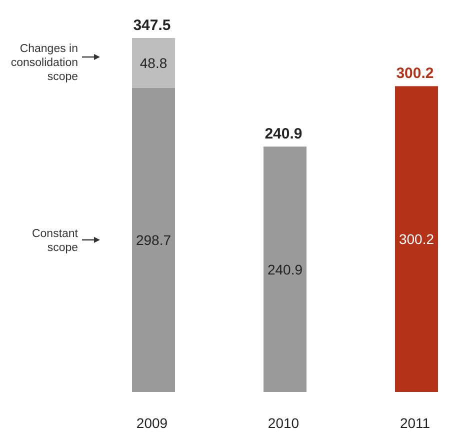 The height and width of the screenshot is (437, 456). I want to click on data-label: 300.2, so click(416, 239).